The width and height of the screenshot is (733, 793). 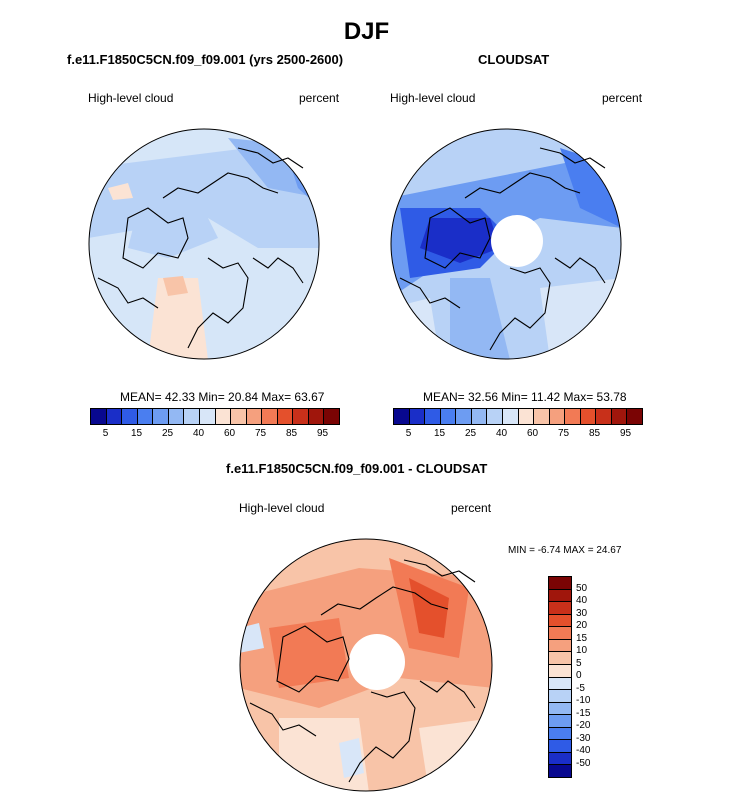 What do you see at coordinates (366, 665) in the screenshot?
I see `panel3-polar-map` at bounding box center [366, 665].